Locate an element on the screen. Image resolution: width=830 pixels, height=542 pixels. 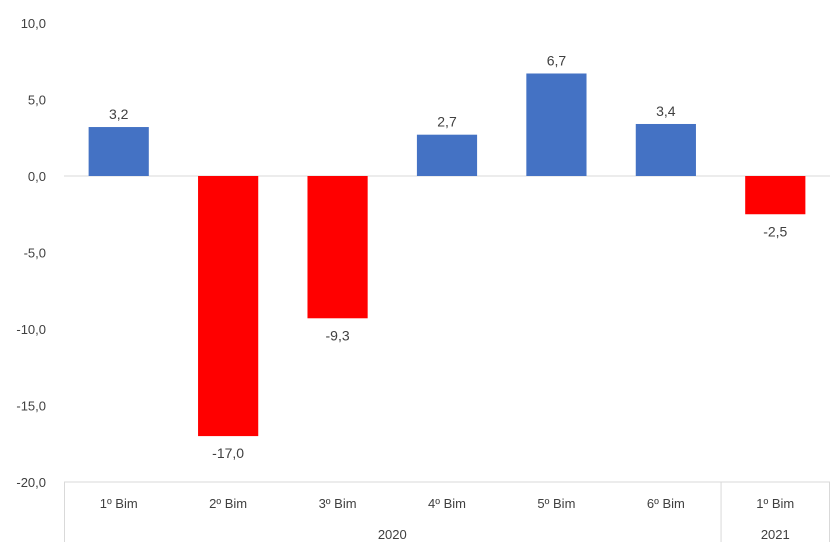
y-tick-label: 5,0 is located at coordinates (37, 100).